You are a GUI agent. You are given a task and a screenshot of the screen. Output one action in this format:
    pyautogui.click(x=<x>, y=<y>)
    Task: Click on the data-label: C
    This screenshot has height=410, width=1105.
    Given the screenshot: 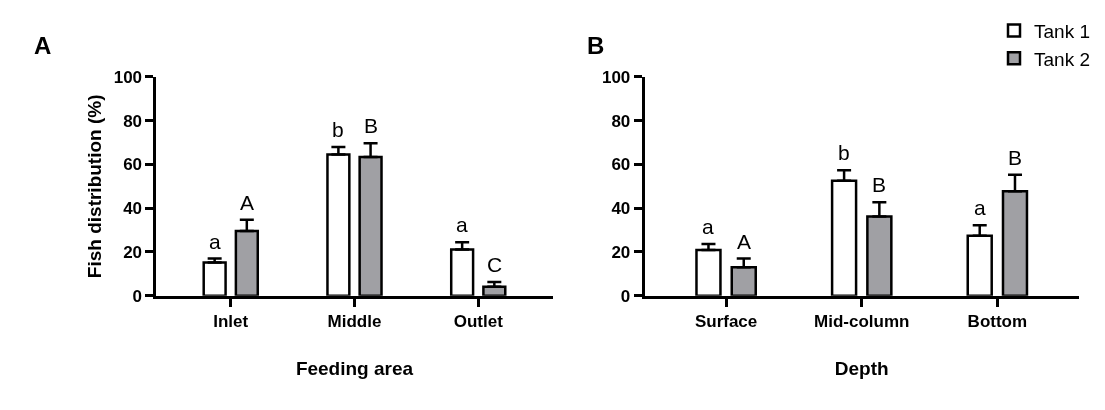 What is the action you would take?
    pyautogui.click(x=495, y=264)
    